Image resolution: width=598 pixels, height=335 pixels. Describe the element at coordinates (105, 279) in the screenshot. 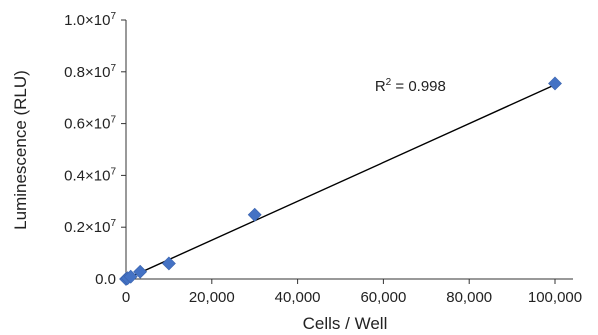

I see `y-tick-label: 0.0` at that location.